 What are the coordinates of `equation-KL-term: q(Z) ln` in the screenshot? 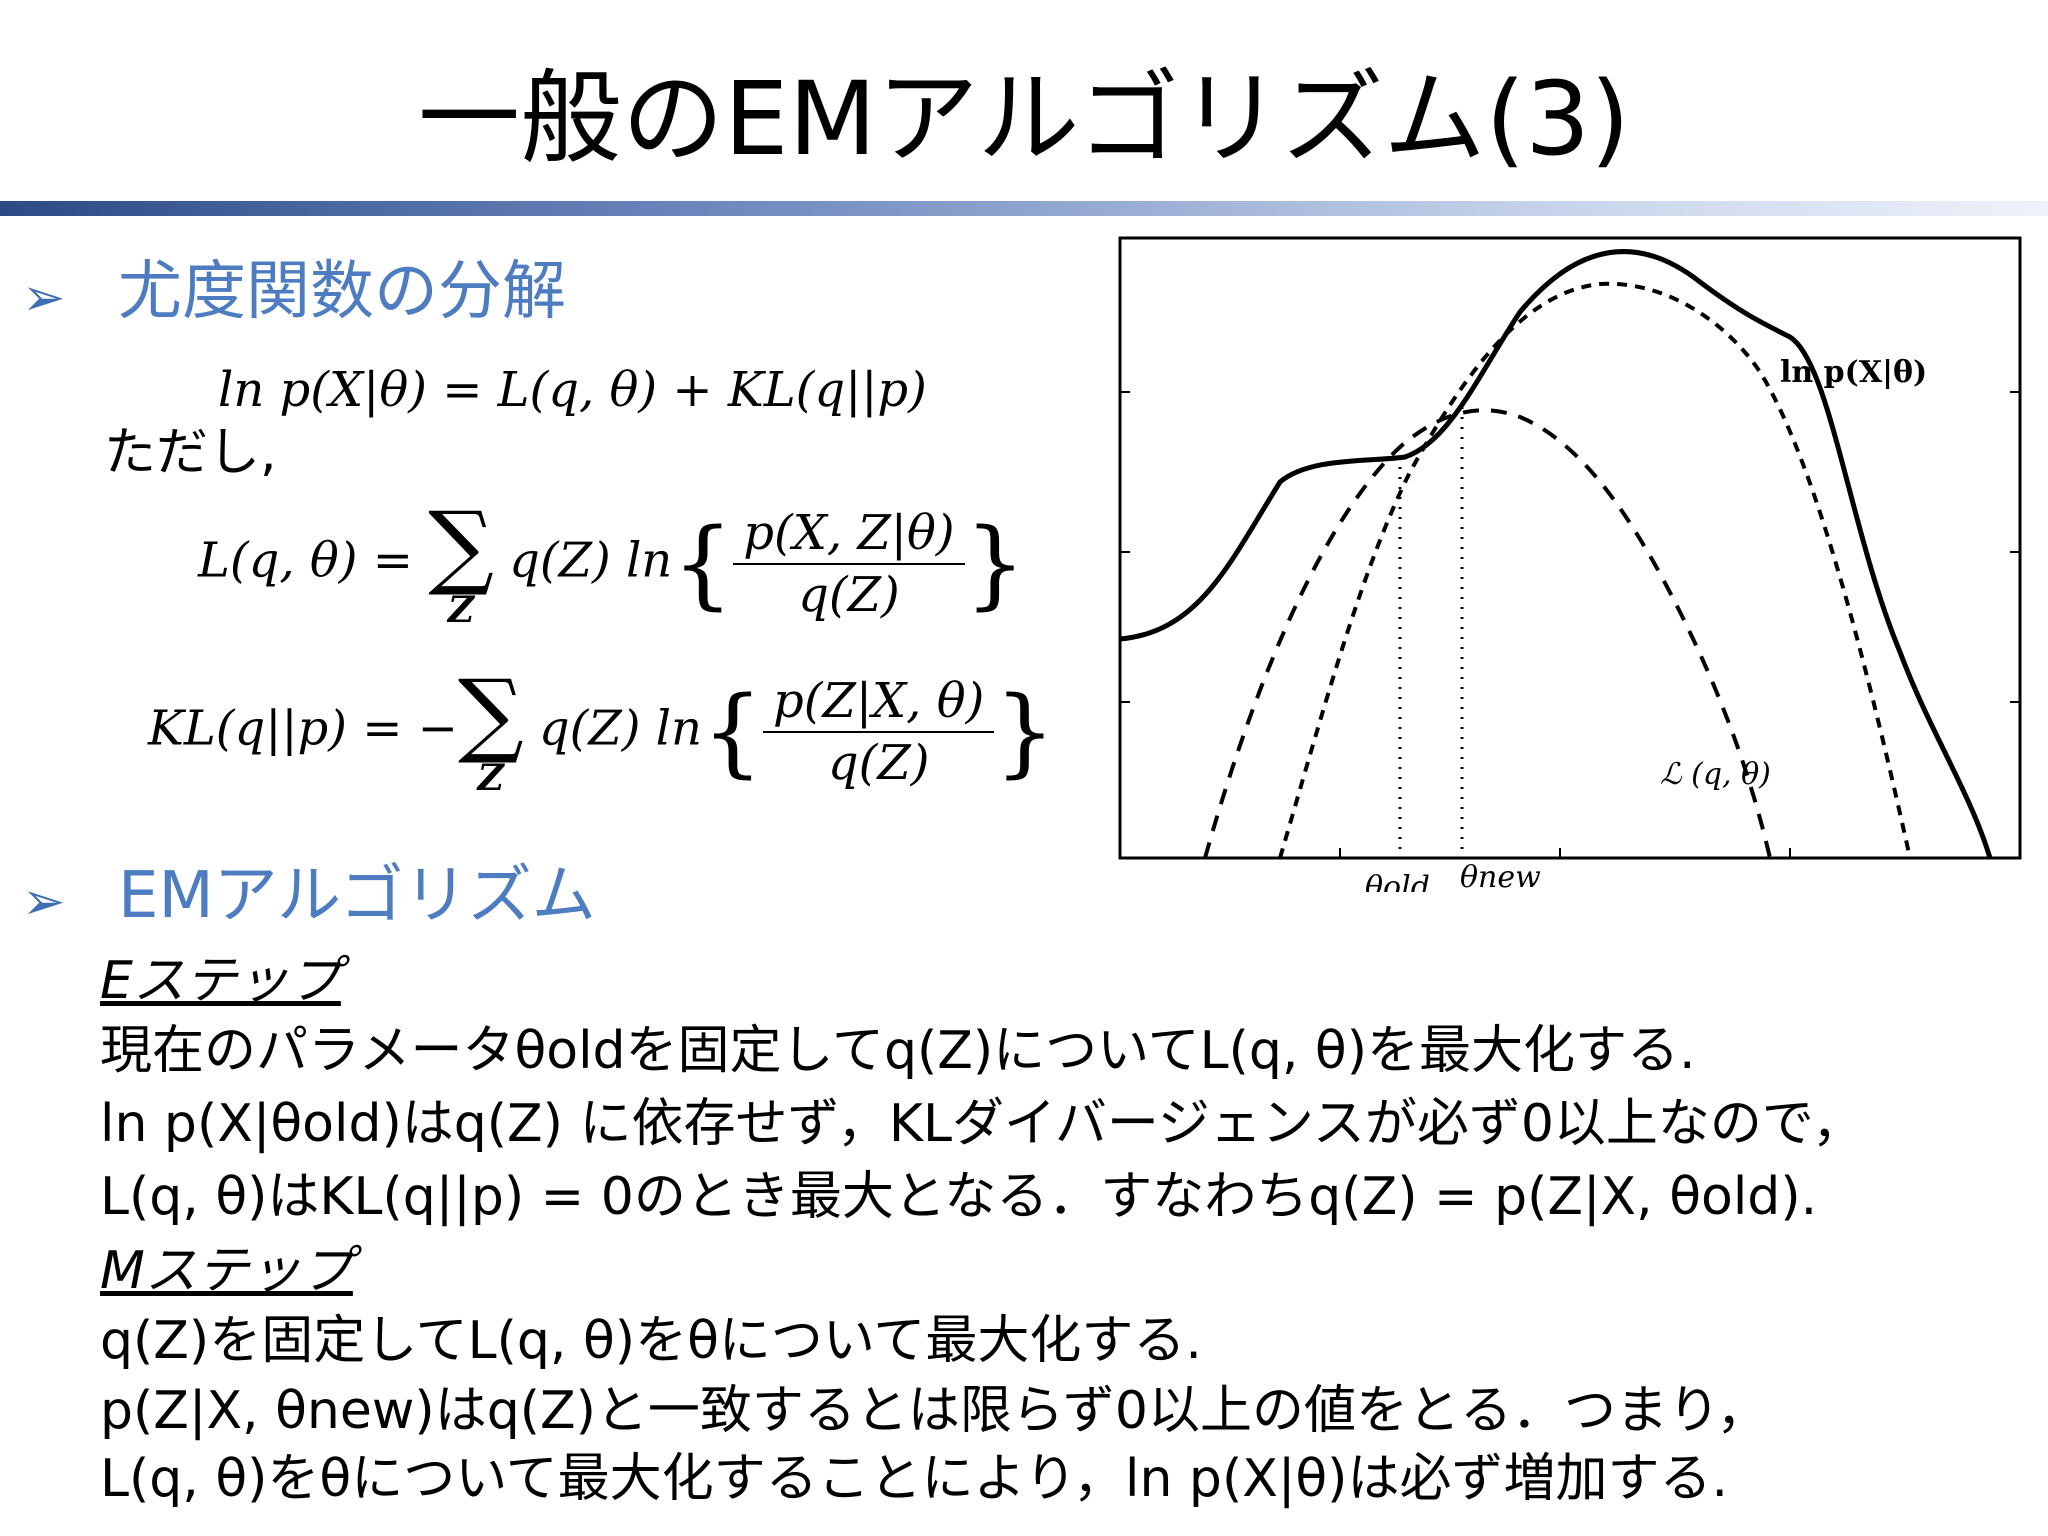 It's located at (620, 728).